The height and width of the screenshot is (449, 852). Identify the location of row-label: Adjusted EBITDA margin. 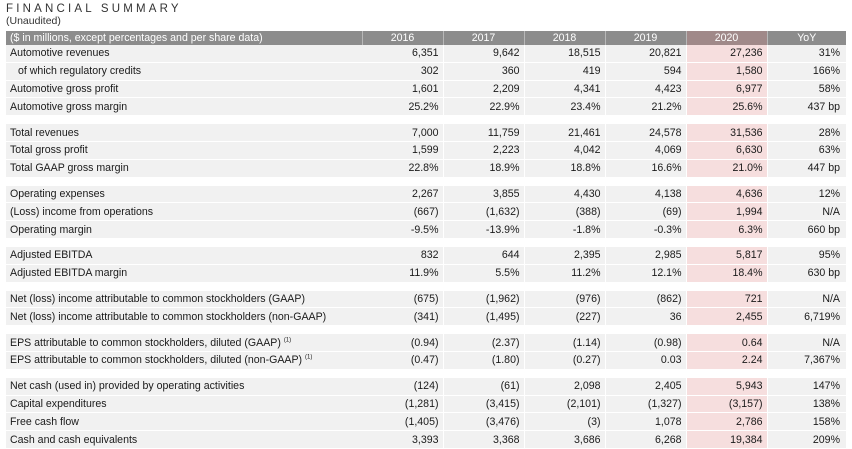
(184, 273).